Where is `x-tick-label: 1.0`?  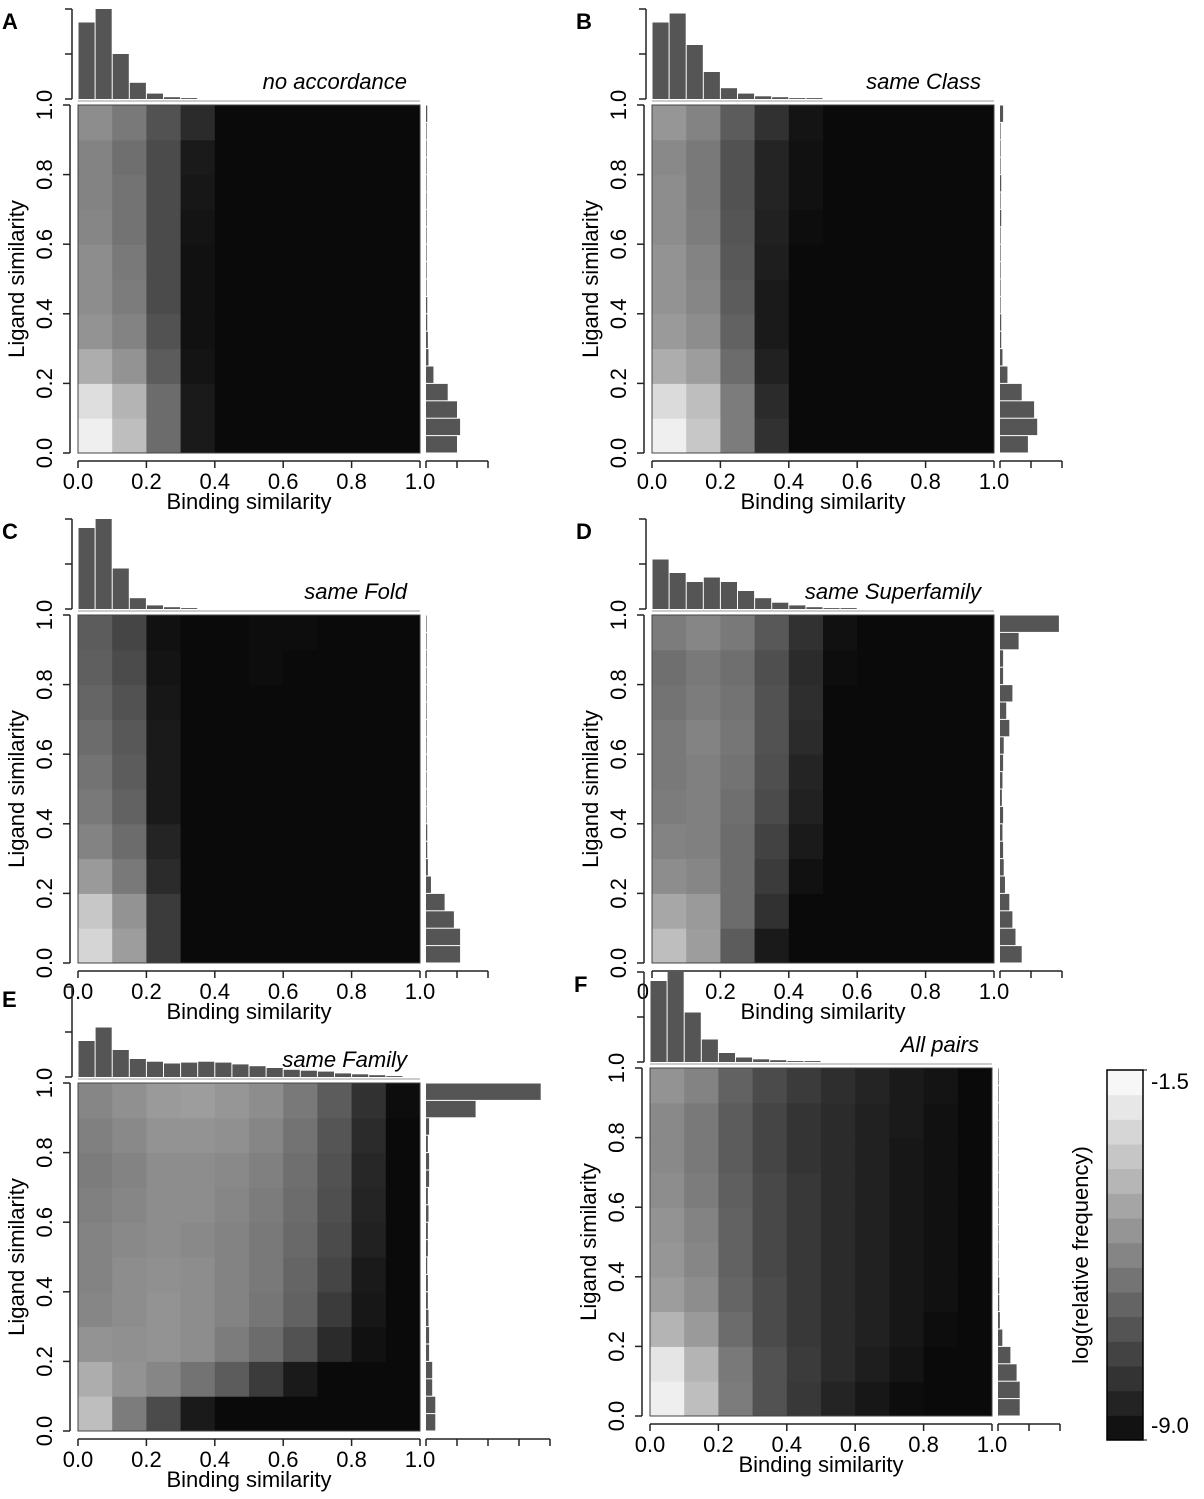 x-tick-label: 1.0 is located at coordinates (994, 481).